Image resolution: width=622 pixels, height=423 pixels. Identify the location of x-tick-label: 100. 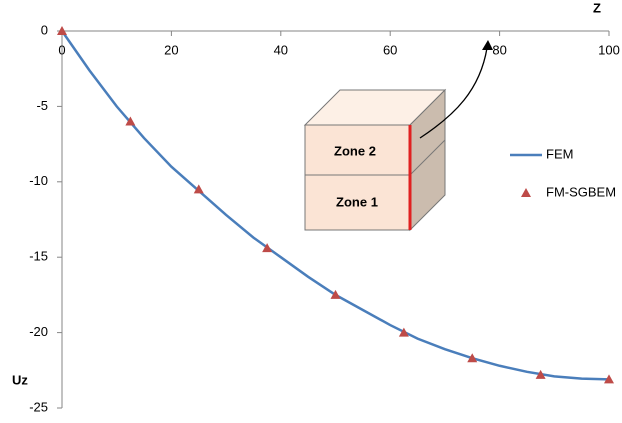
(609, 49).